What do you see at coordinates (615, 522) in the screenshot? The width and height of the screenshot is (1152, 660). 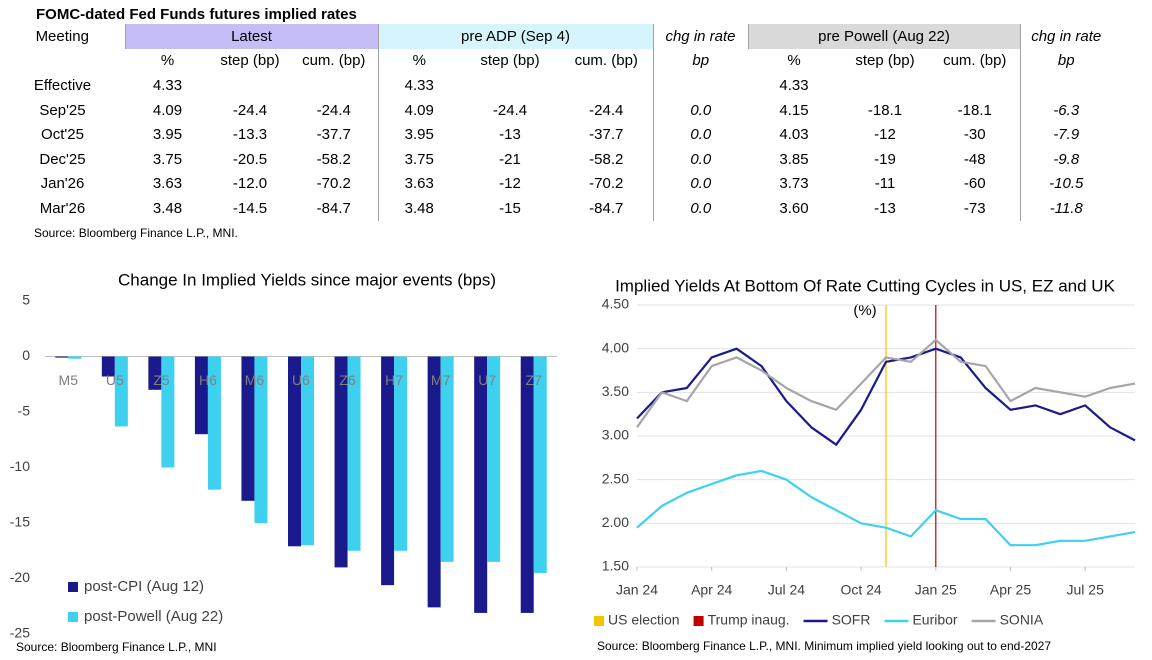 I see `y-tick-label: 2.00` at bounding box center [615, 522].